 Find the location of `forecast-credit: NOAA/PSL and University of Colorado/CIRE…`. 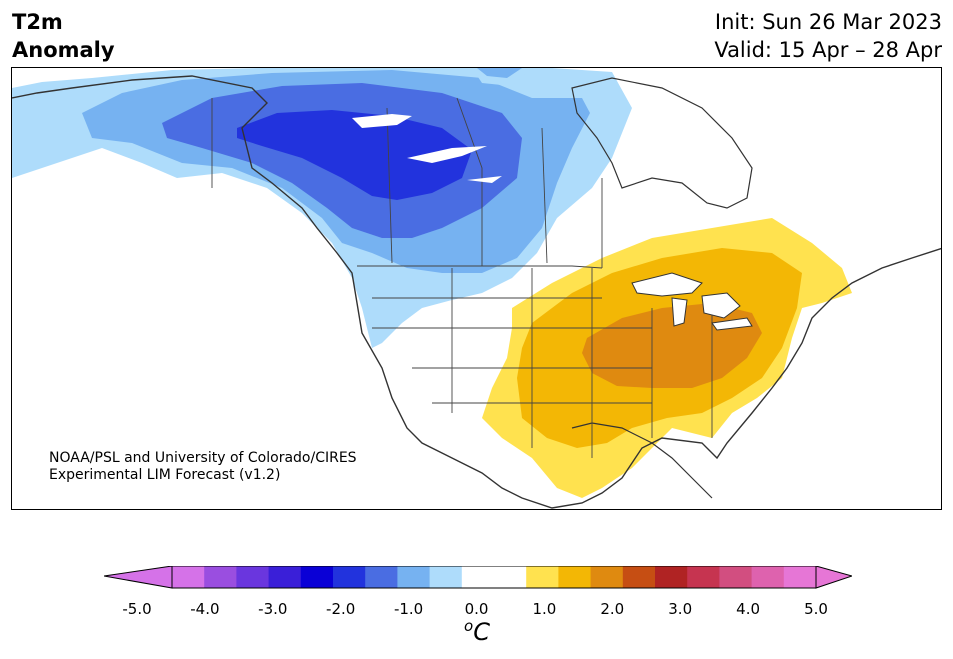

forecast-credit: NOAA/PSL and University of Colorado/CIRE… is located at coordinates (203, 467).